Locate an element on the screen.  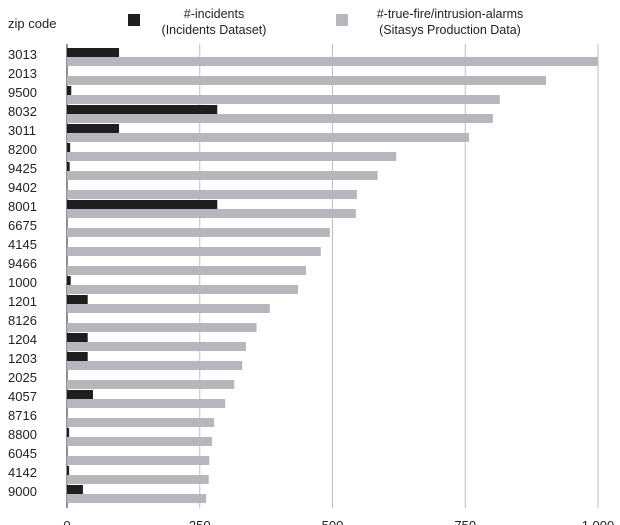
category-label: 9425 is located at coordinates (22, 168).